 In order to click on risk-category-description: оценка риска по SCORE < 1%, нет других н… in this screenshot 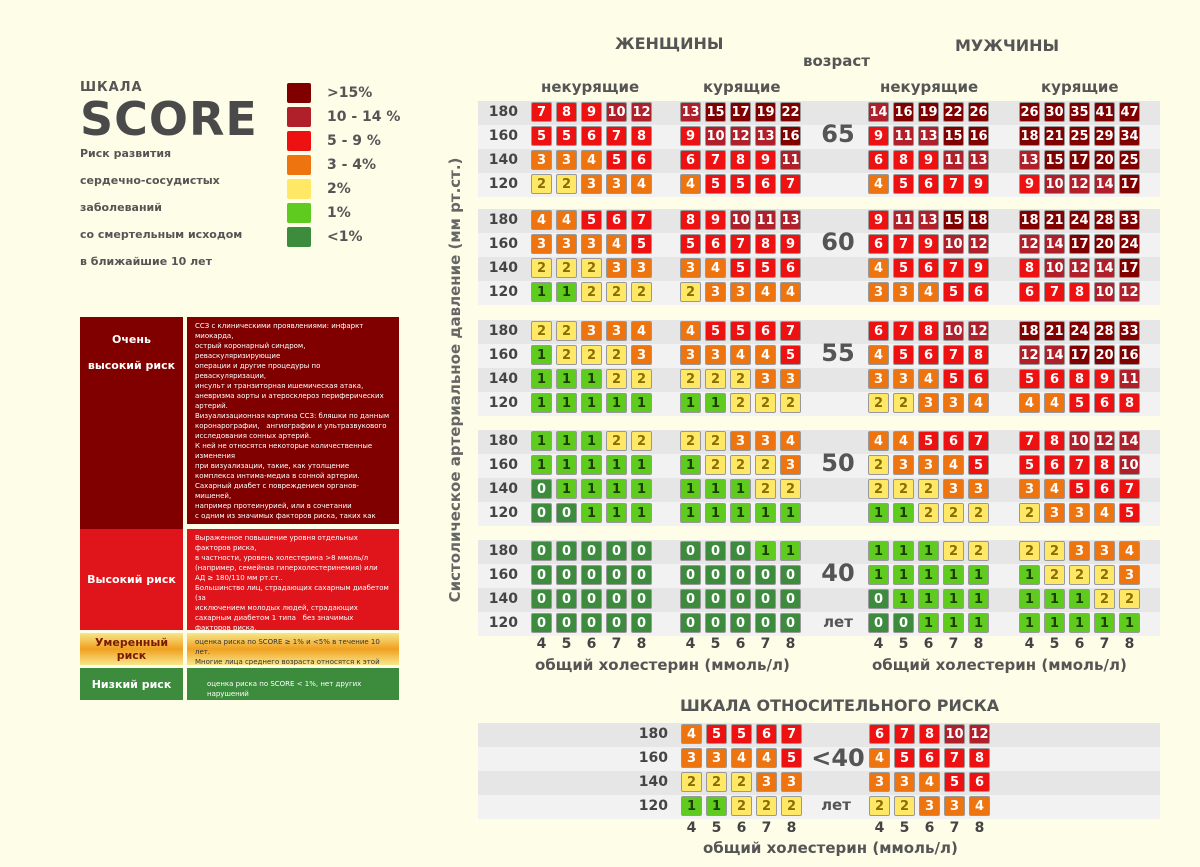, I will do `click(293, 684)`.